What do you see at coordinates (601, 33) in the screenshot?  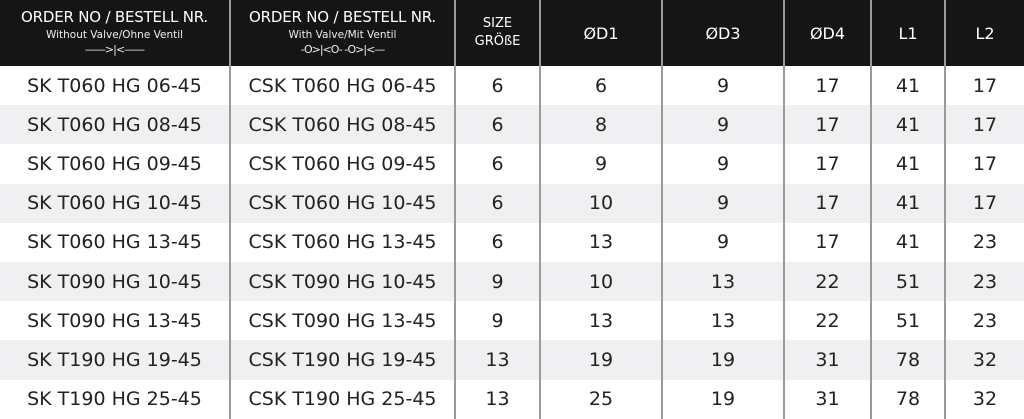 I see `header-d1: ØD1` at bounding box center [601, 33].